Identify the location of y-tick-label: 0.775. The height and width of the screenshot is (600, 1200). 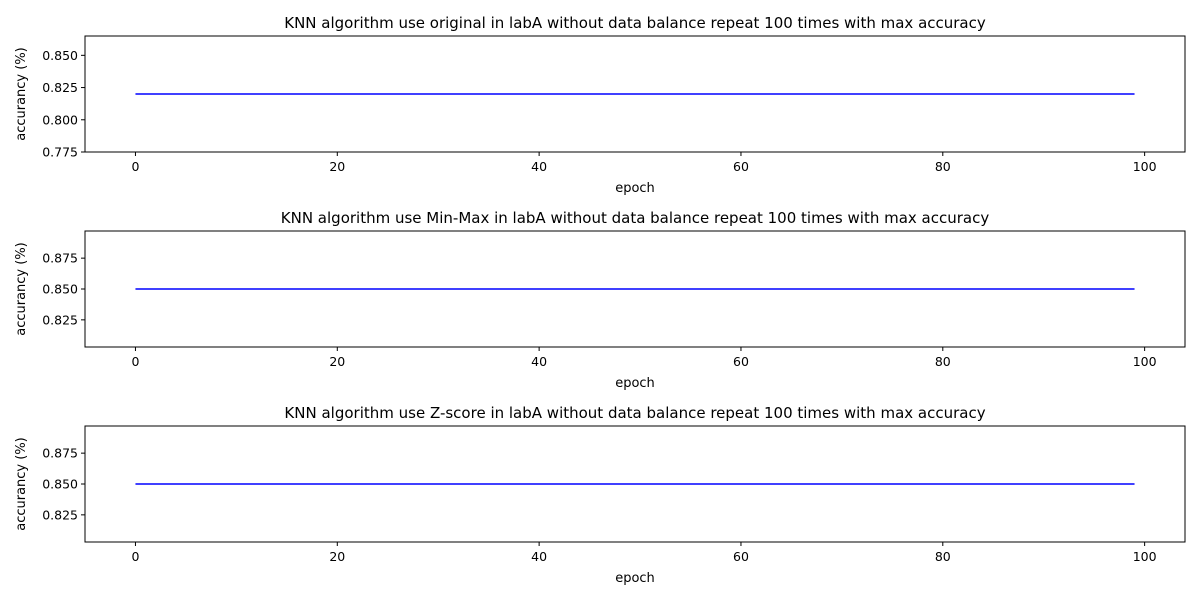
(60, 152).